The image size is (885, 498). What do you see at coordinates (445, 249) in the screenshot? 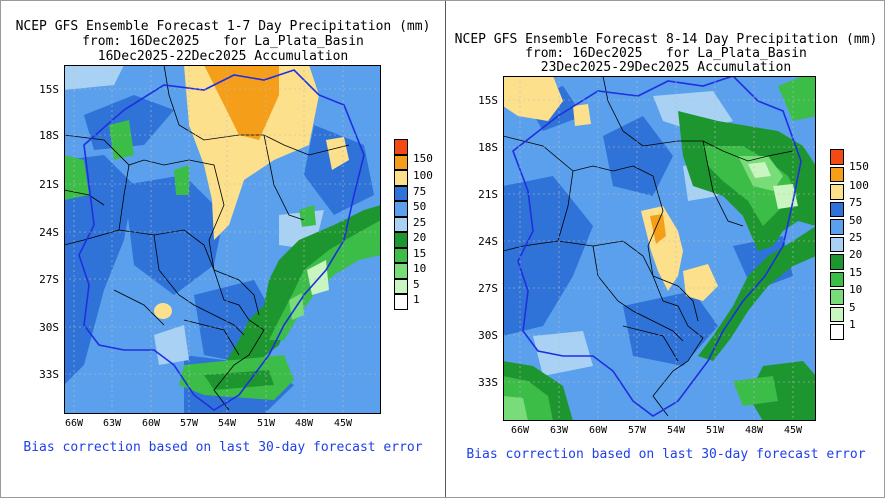
I see `panel-divider` at bounding box center [445, 249].